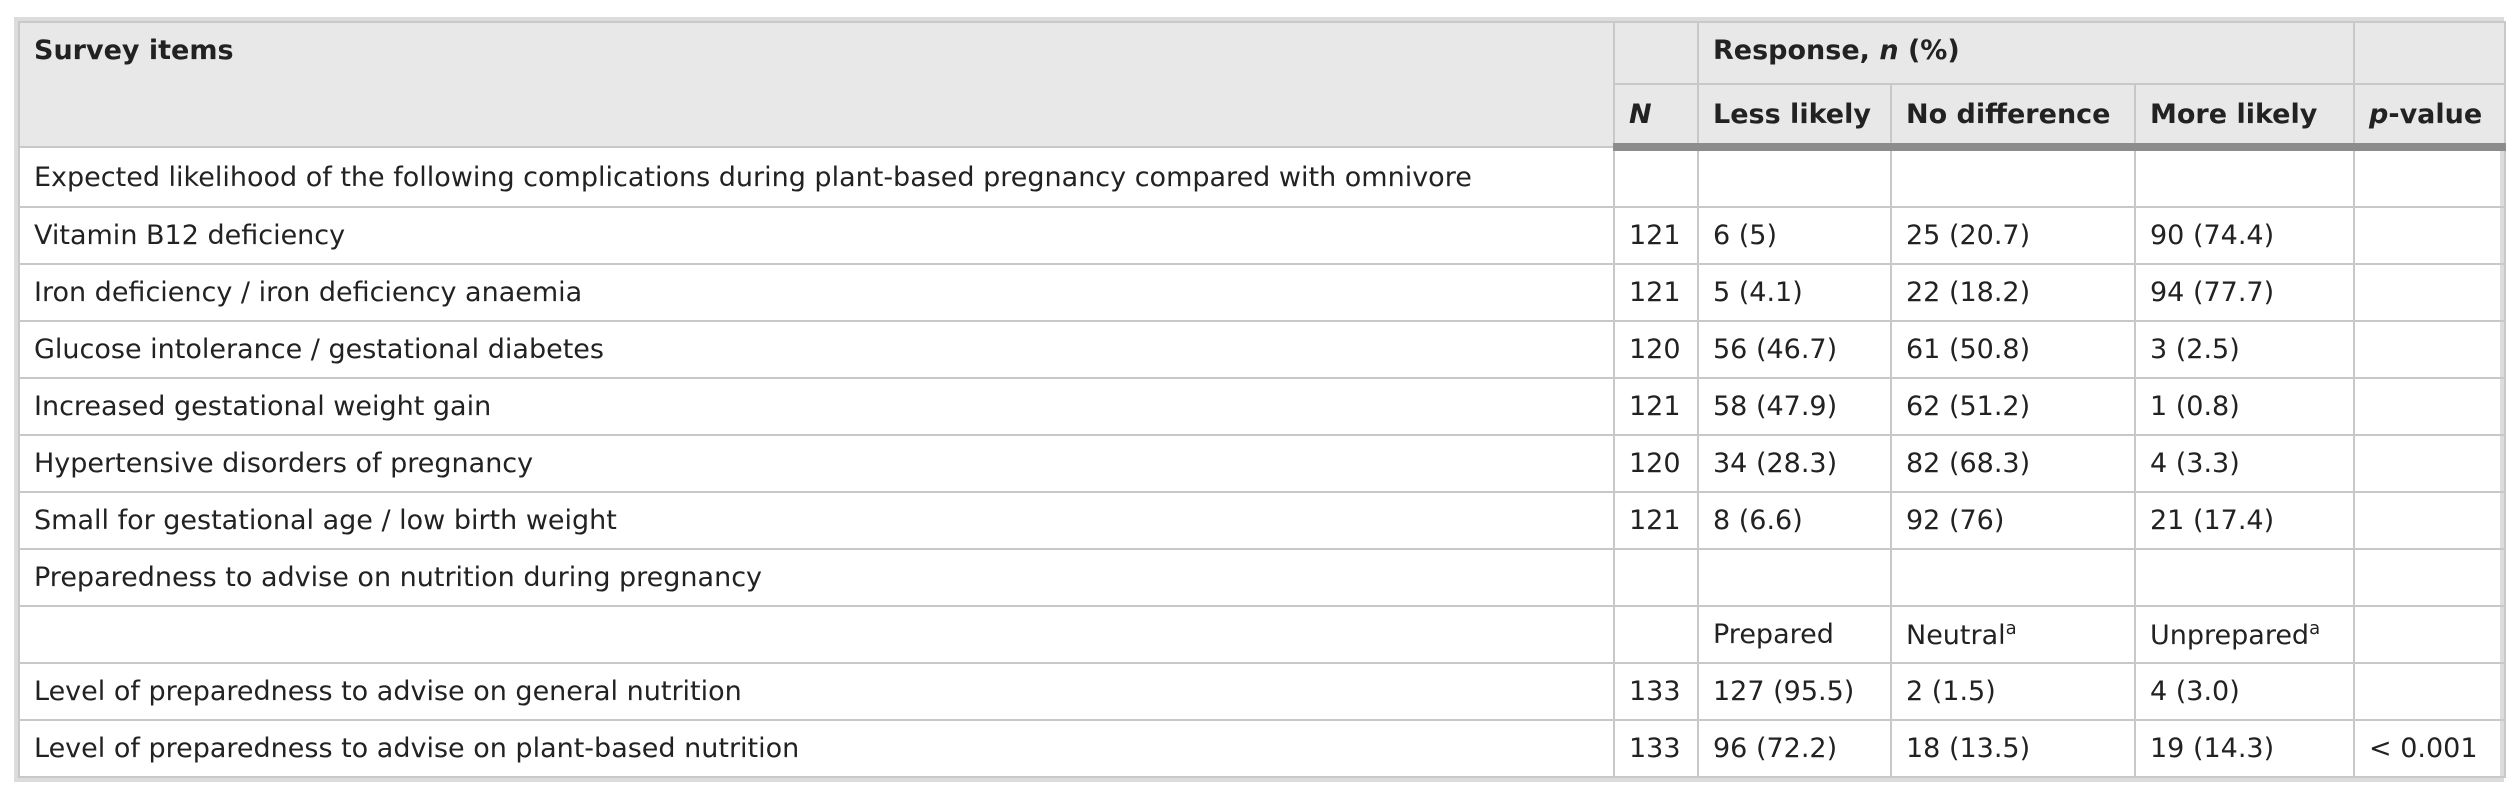 The width and height of the screenshot is (2520, 804). What do you see at coordinates (816, 406) in the screenshot?
I see `table-cell: Increased gestational weight gain` at bounding box center [816, 406].